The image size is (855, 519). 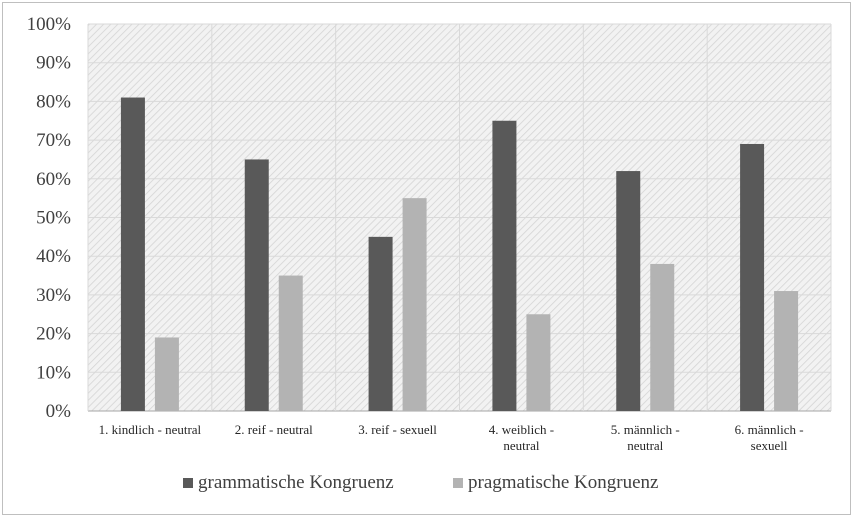 What do you see at coordinates (53, 63) in the screenshot?
I see `y-tick-label: 90%` at bounding box center [53, 63].